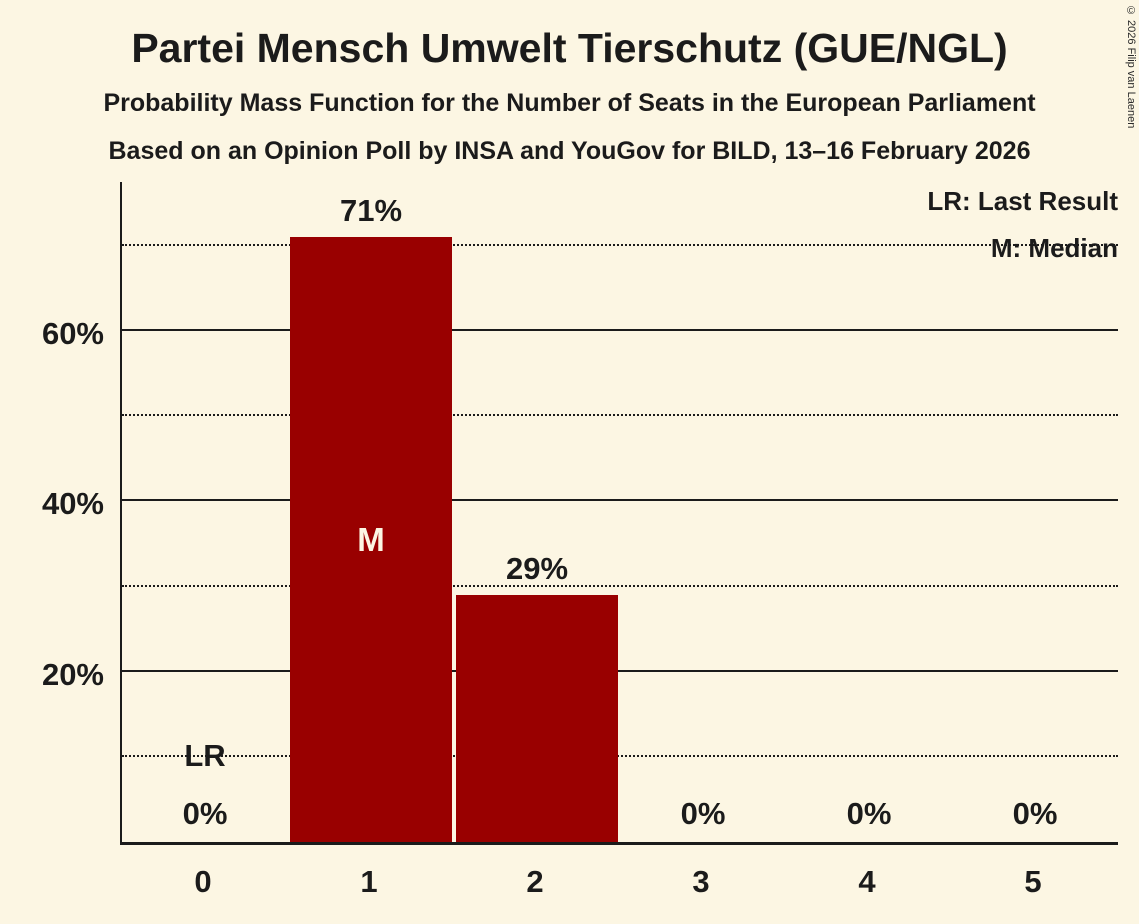 This screenshot has height=924, width=1139. What do you see at coordinates (701, 881) in the screenshot?
I see `x-axis-label-3: 3` at bounding box center [701, 881].